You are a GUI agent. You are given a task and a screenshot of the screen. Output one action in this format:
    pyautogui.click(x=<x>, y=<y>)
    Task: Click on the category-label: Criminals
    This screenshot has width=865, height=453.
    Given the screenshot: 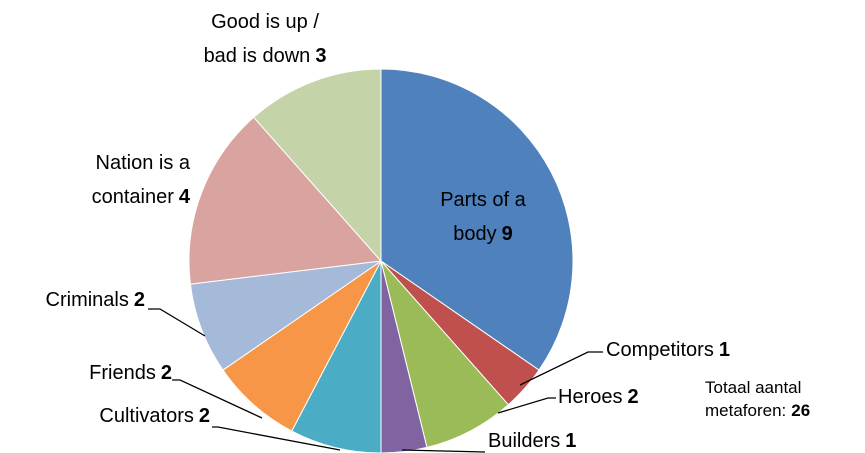 What is the action you would take?
    pyautogui.click(x=87, y=300)
    